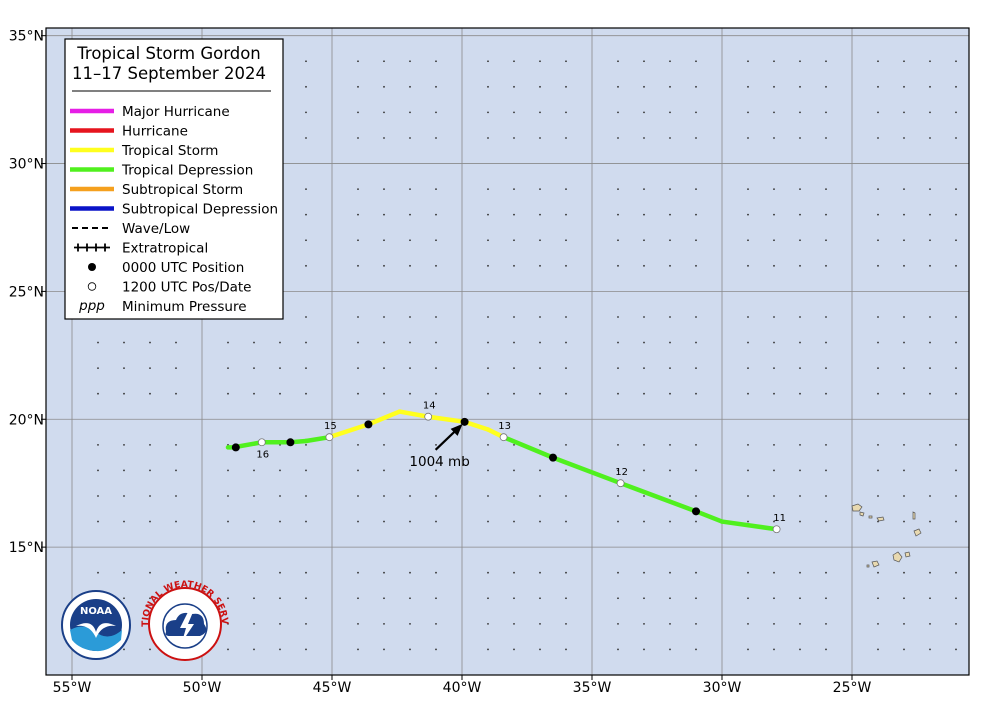 Image resolution: width=1000 pixels, height=706 pixels. Describe the element at coordinates (429, 406) in the screenshot. I see `date-label: 14` at that location.